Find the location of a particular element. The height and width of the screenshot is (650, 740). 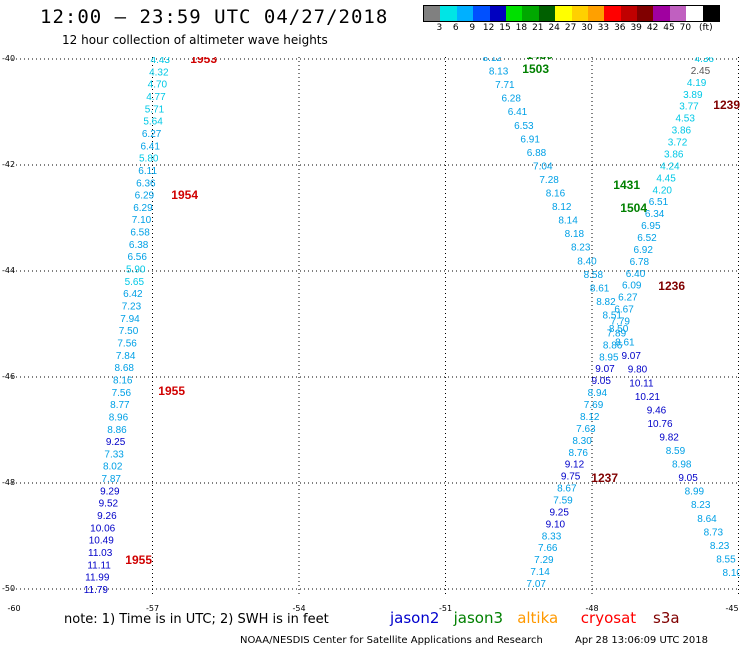

color-scale-label: 45 is located at coordinates (669, 28).